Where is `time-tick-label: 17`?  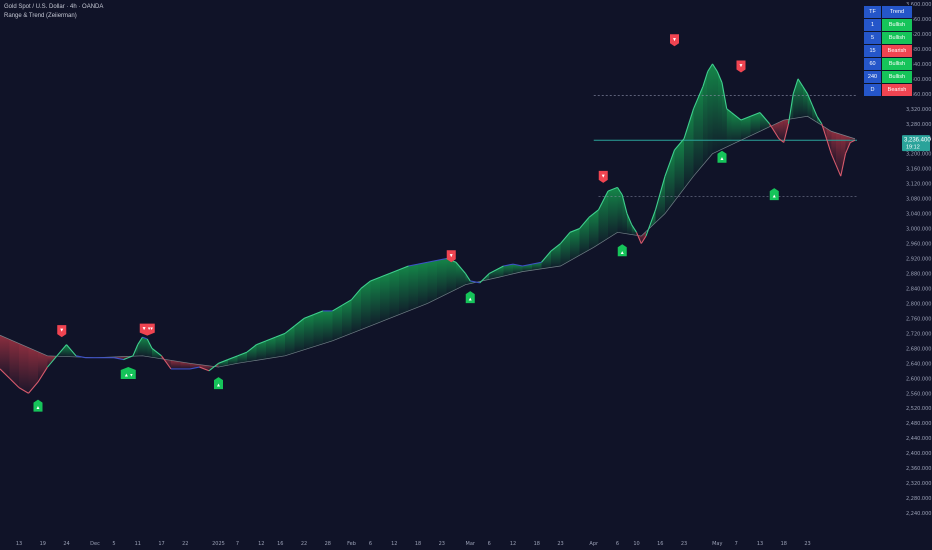 time-tick-label: 17 is located at coordinates (161, 544).